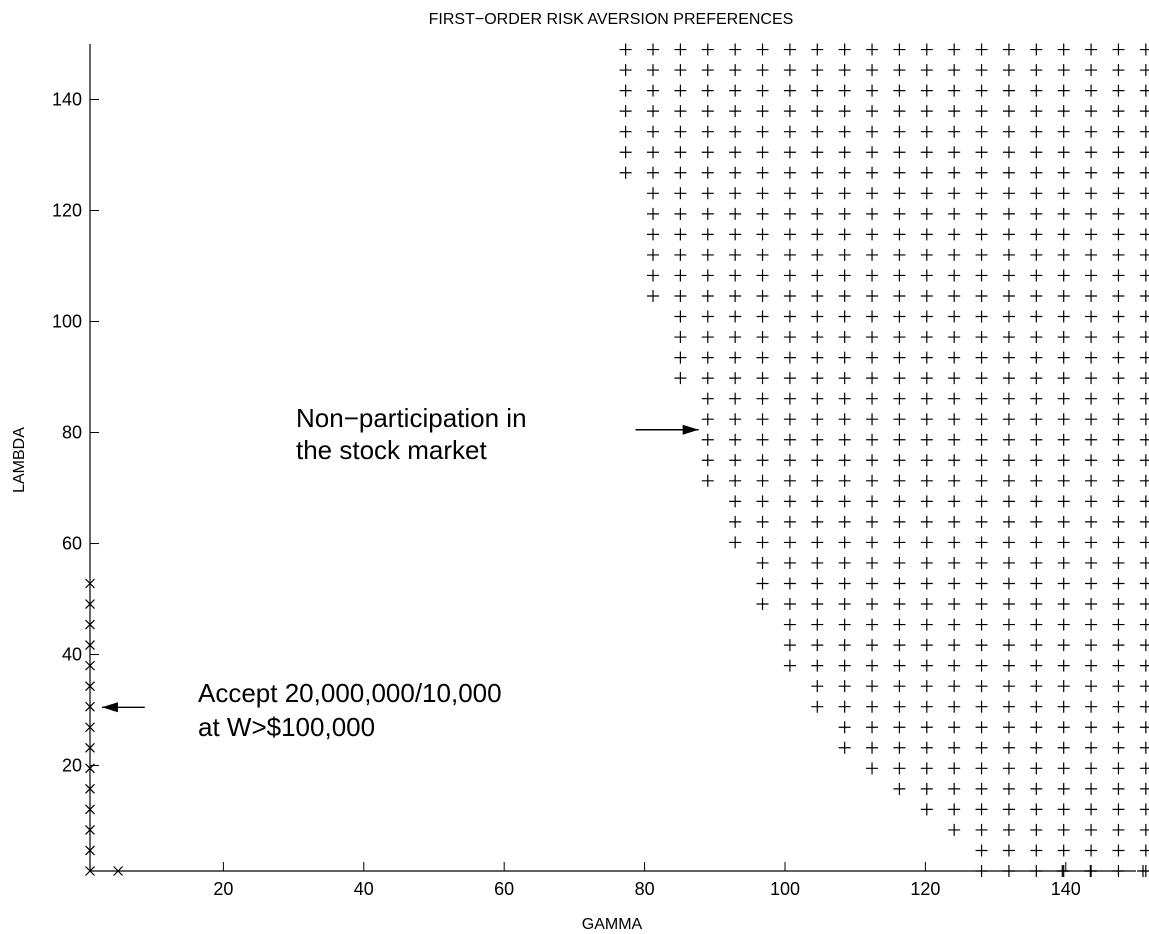  I want to click on x-tick-label: 120, so click(925, 889).